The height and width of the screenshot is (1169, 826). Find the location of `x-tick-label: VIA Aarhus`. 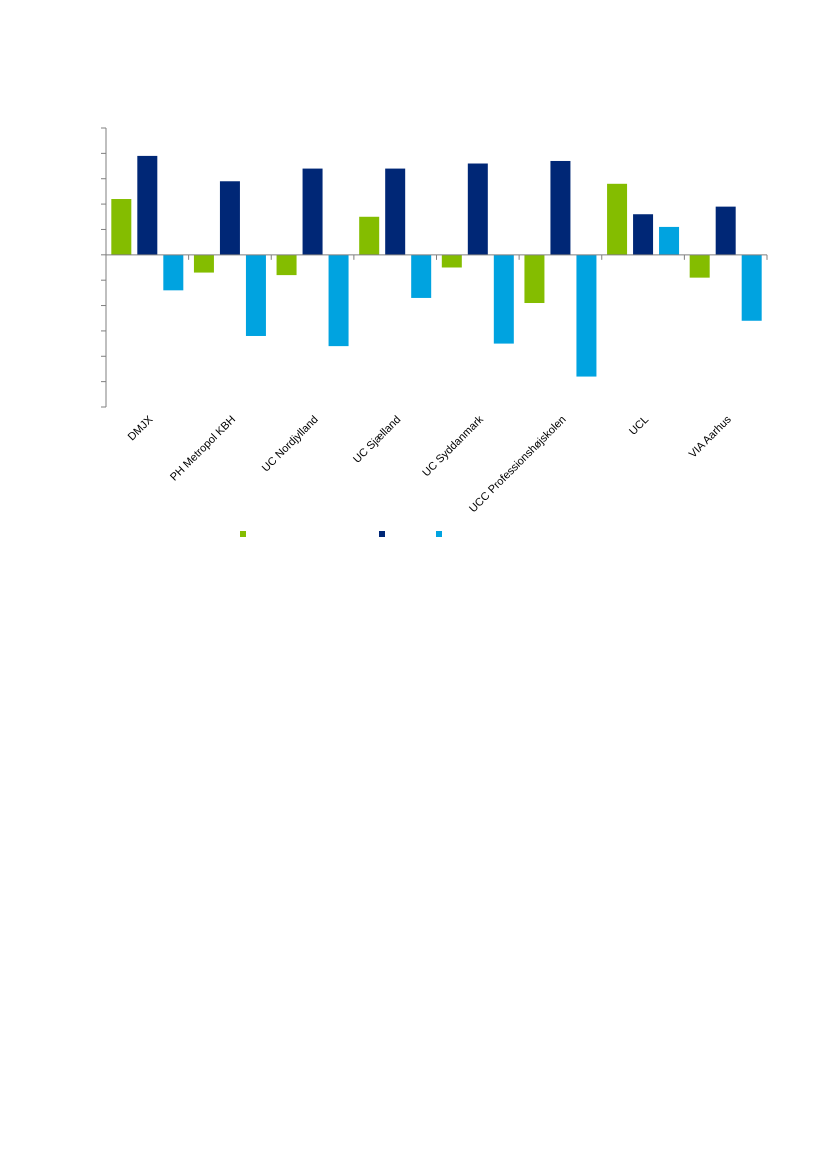

x-tick-label: VIA Aarhus is located at coordinates (710, 436).